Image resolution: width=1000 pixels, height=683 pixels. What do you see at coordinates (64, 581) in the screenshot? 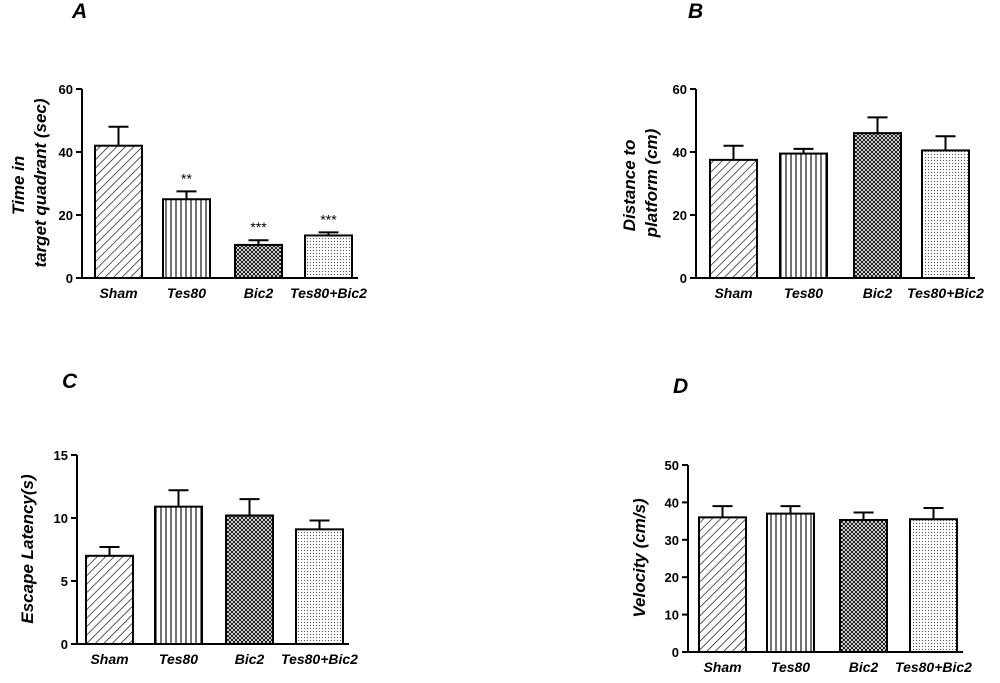
I see `panel-c-ytick-label: 5` at bounding box center [64, 581].